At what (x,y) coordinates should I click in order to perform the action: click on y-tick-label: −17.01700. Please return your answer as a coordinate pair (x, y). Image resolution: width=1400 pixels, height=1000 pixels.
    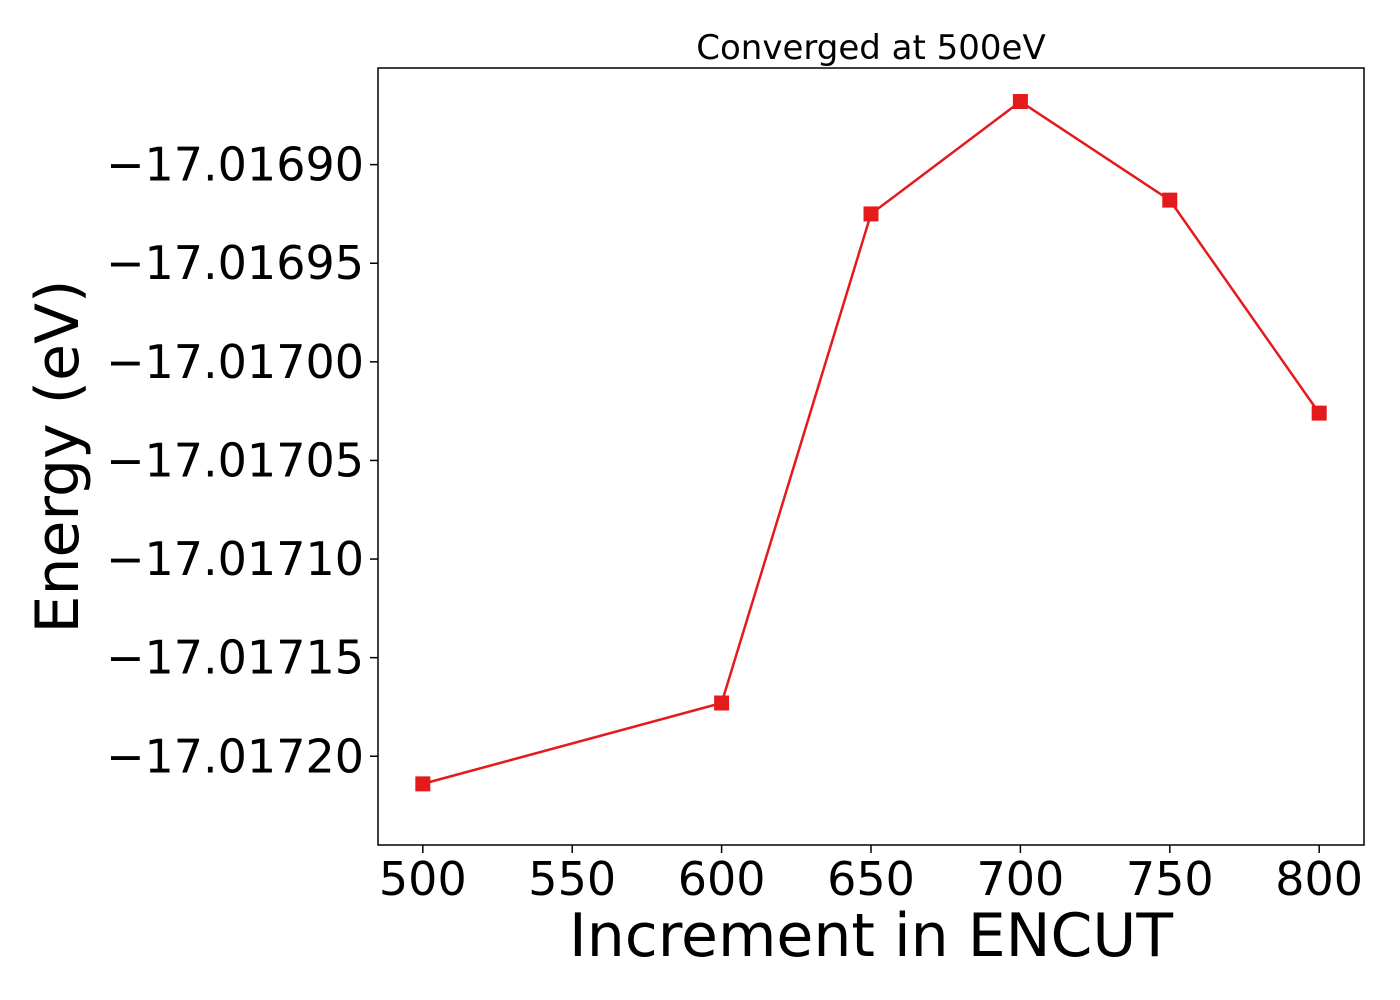
    Looking at the image, I should click on (235, 362).